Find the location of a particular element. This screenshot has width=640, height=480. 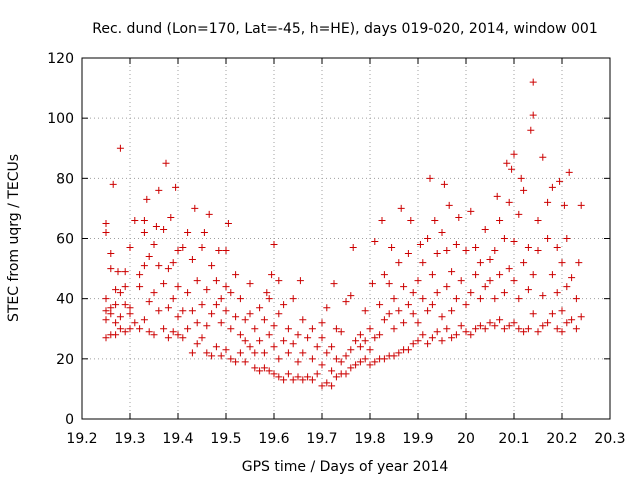

x-tick-label: 20 is located at coordinates (466, 439).